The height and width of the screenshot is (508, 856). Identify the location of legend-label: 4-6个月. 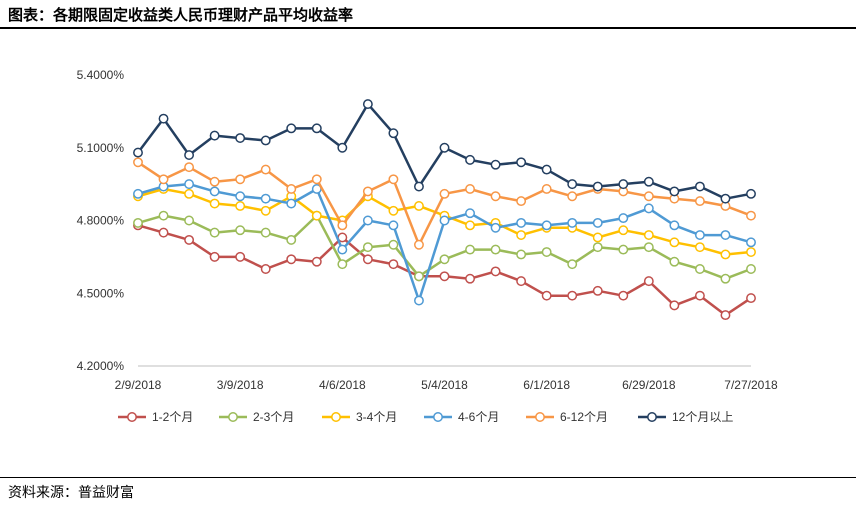
(478, 417).